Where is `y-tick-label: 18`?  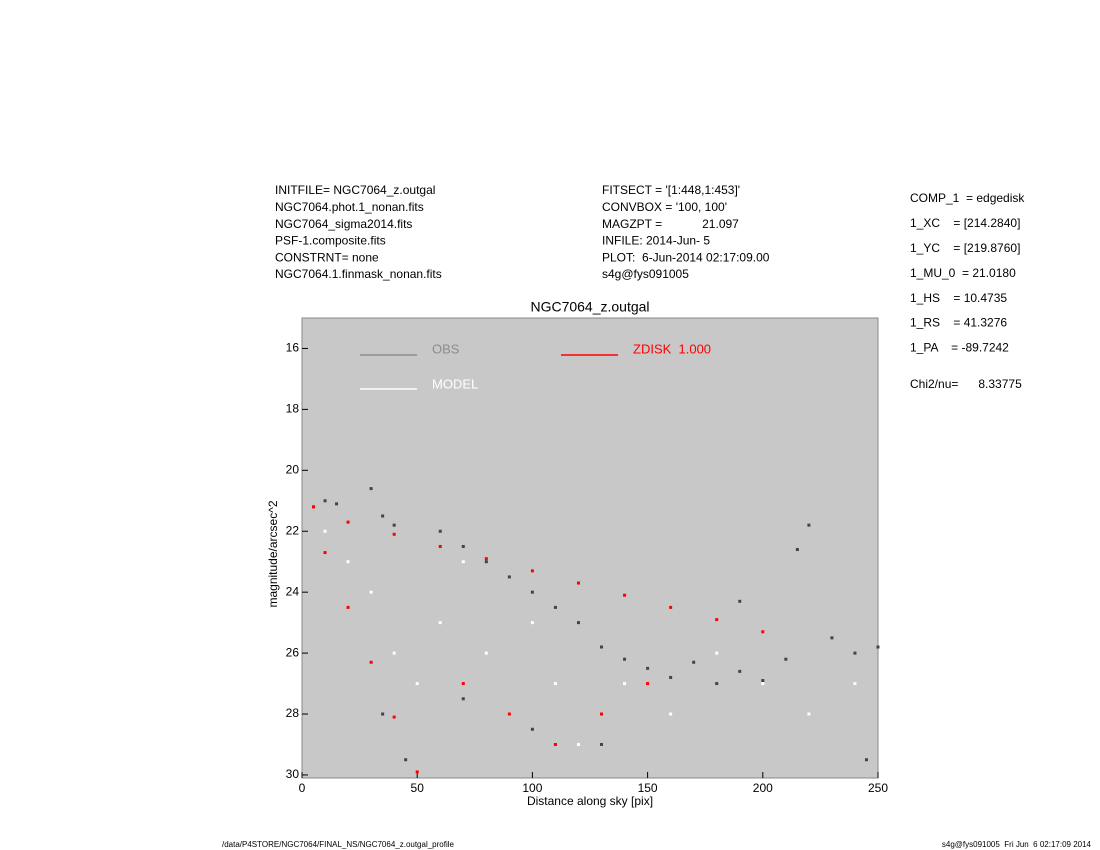 y-tick-label: 18 is located at coordinates (293, 409).